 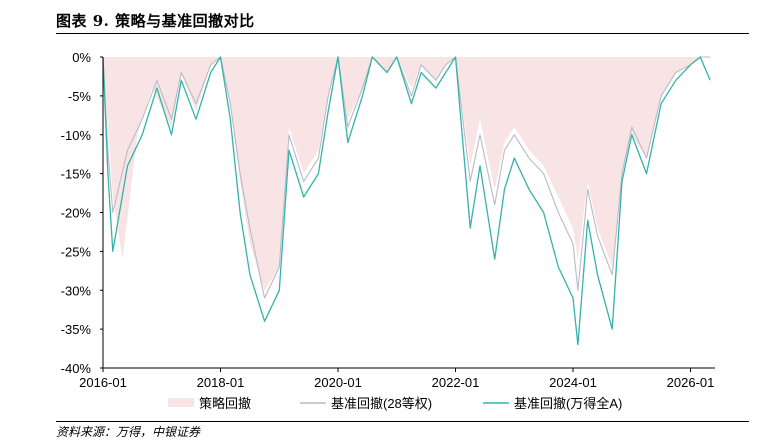 I want to click on source-note: 资料来源：万得，中银证券, so click(x=128, y=432).